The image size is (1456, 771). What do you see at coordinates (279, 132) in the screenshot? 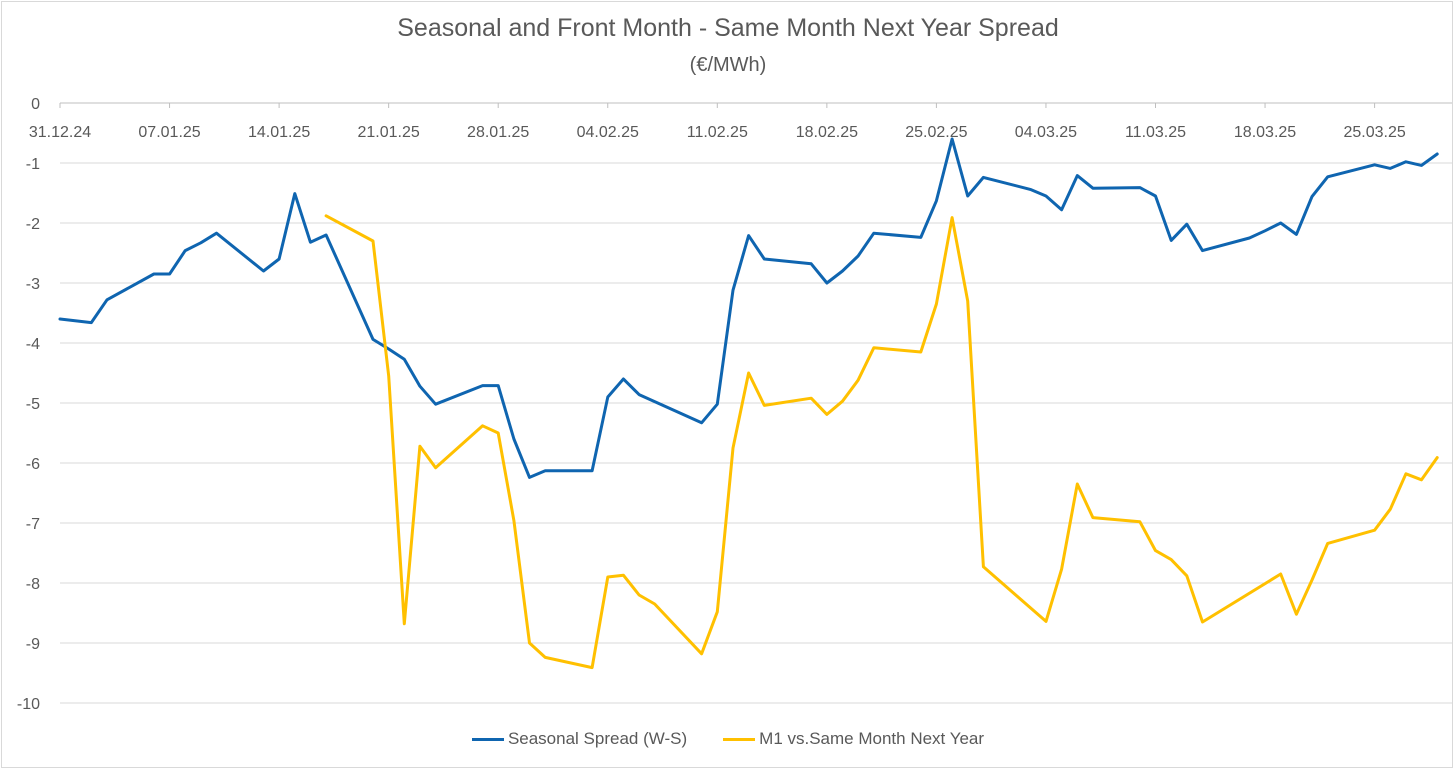
I see `x-tick-label: 14.01.25` at bounding box center [279, 132].